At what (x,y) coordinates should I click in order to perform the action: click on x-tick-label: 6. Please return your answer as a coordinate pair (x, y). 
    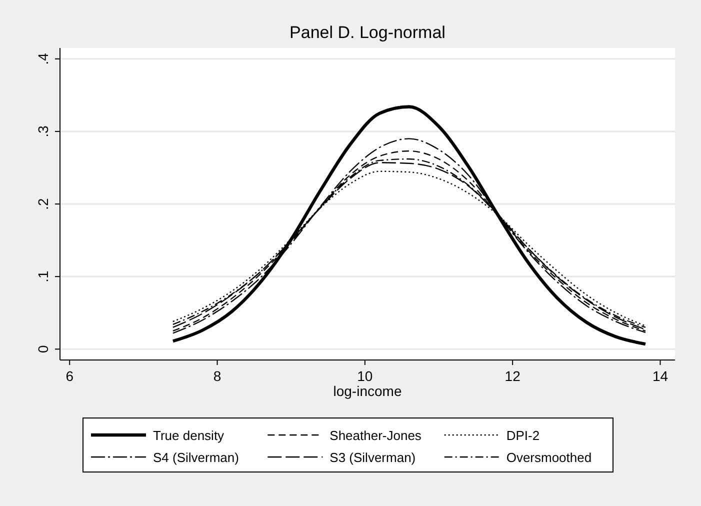
    Looking at the image, I should click on (70, 376).